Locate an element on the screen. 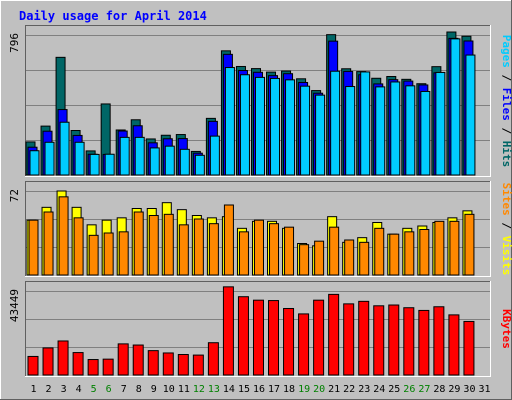  x-tick-label-8: 8 is located at coordinates (139, 389).